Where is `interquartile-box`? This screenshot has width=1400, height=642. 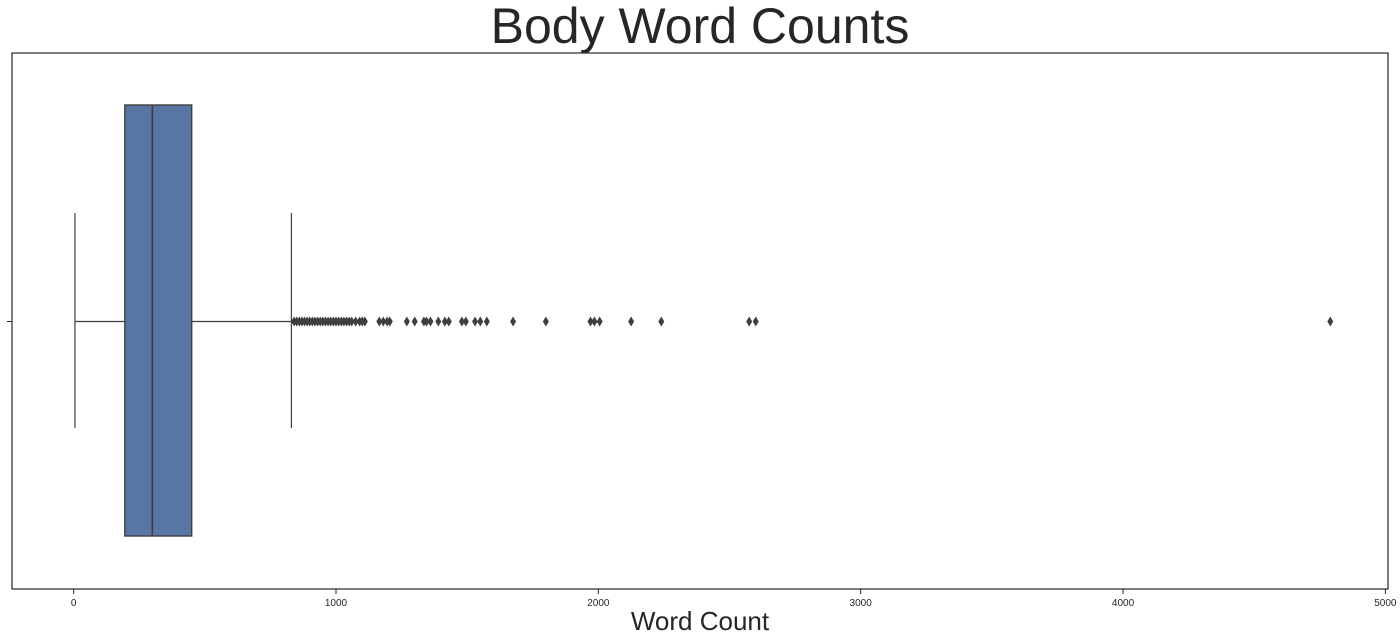 interquartile-box is located at coordinates (158, 320).